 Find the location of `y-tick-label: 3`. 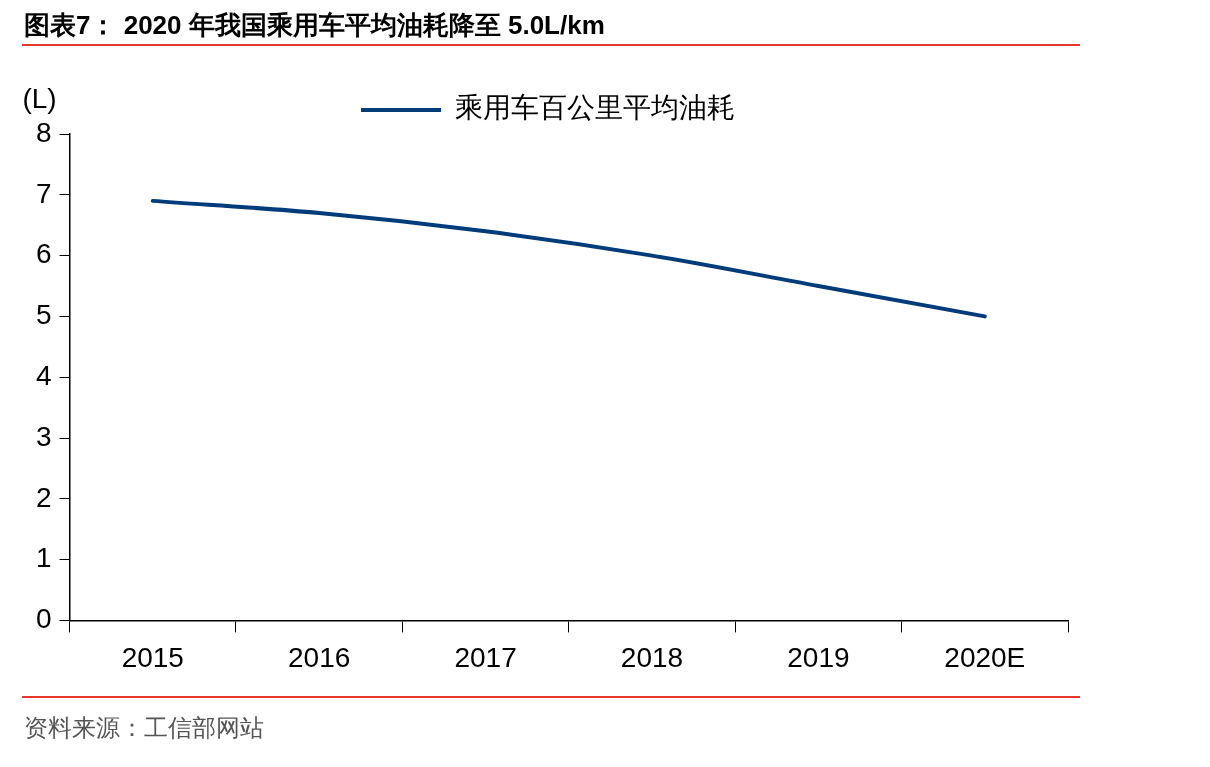

y-tick-label: 3 is located at coordinates (43, 436).